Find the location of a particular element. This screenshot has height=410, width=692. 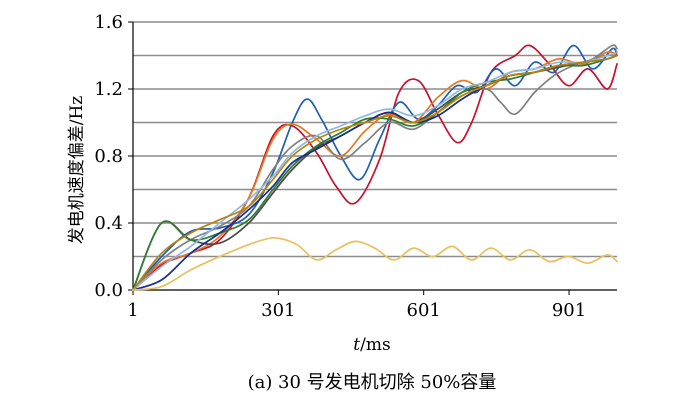

y-tick-label: 0.0 is located at coordinates (108, 290).